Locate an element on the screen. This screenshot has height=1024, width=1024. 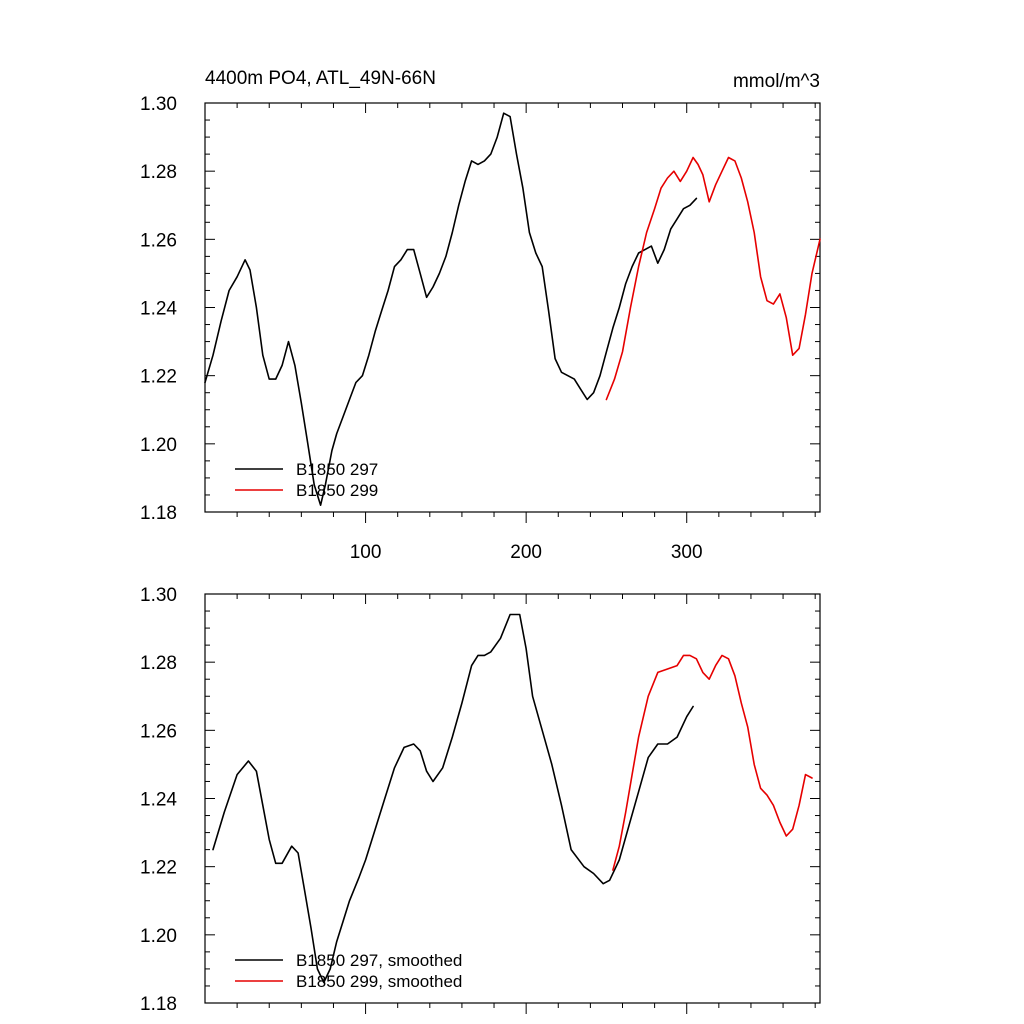
legend-label: B1850 297, smoothed is located at coordinates (379, 960).